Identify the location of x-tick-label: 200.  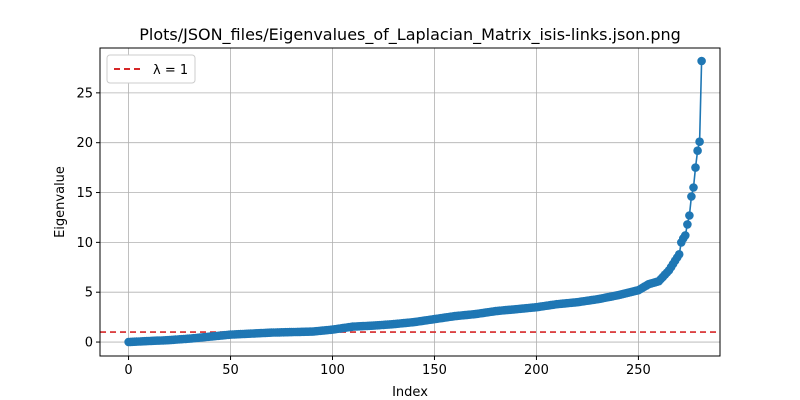
(536, 370).